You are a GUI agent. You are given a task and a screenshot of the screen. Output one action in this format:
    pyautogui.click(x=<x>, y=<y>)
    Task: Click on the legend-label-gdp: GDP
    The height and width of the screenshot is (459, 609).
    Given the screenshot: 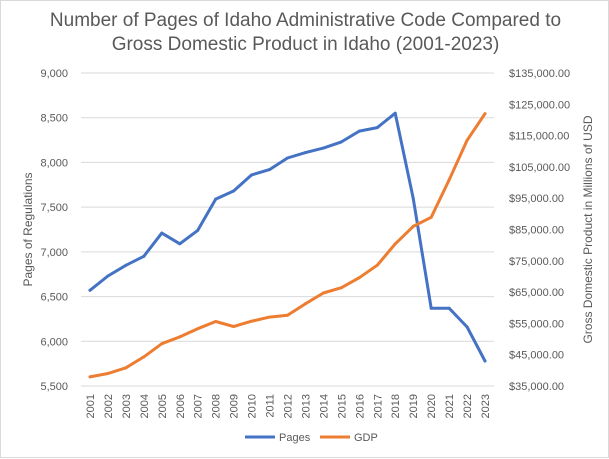 What is the action you would take?
    pyautogui.click(x=366, y=438)
    